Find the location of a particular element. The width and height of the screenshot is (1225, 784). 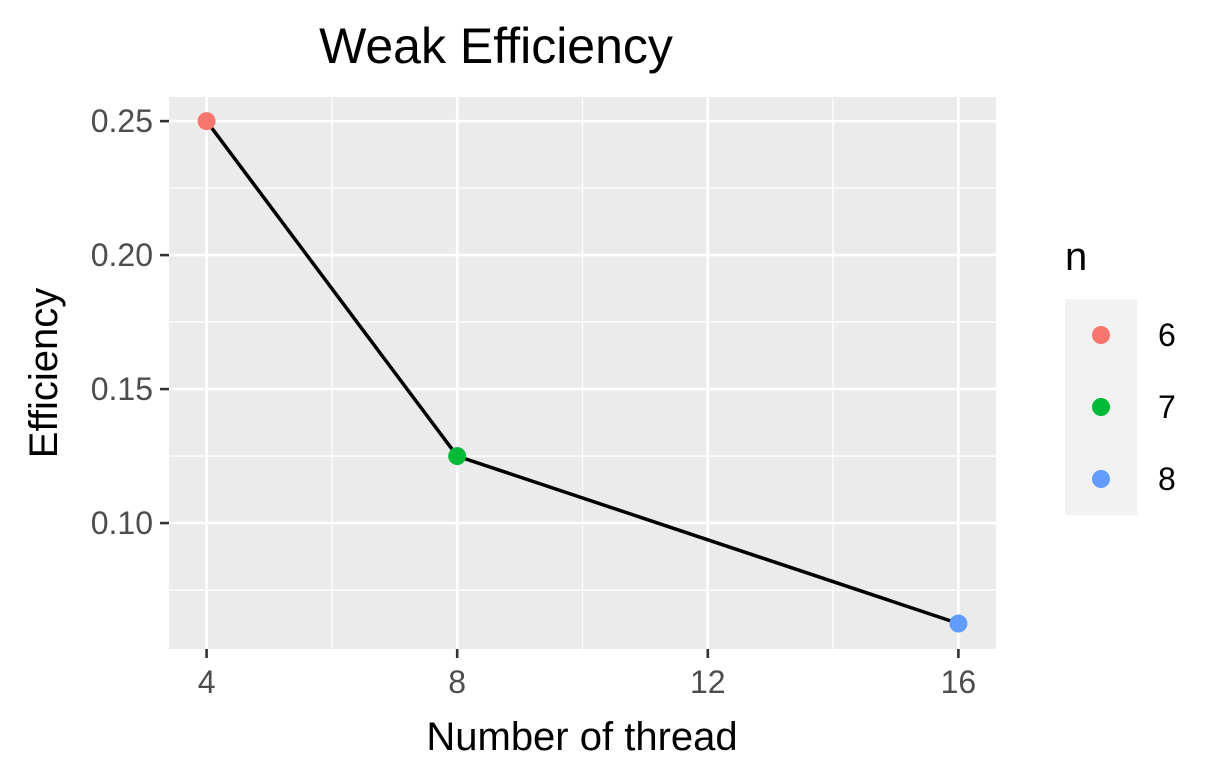

x-tick-label: 4 is located at coordinates (207, 682).